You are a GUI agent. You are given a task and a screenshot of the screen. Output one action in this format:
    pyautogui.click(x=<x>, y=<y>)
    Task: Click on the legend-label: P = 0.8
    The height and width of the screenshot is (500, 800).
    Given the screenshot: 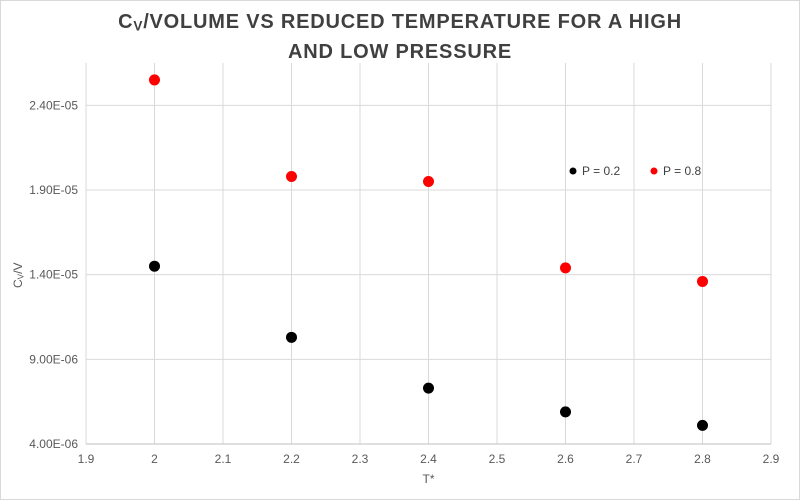 What is the action you would take?
    pyautogui.click(x=682, y=171)
    